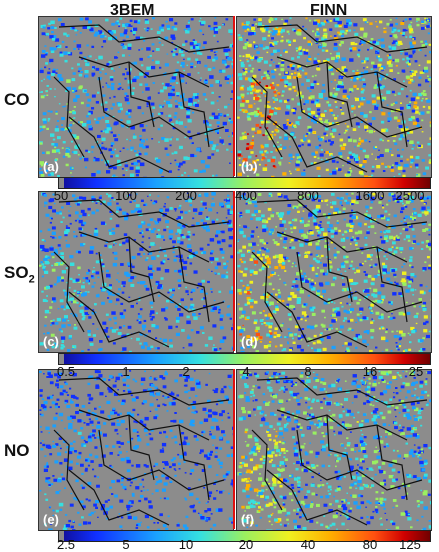 The width and height of the screenshot is (439, 552). I want to click on colorbar-so2-ticks: 0.5 1 2 4 8 16 25, so click(243, 371).